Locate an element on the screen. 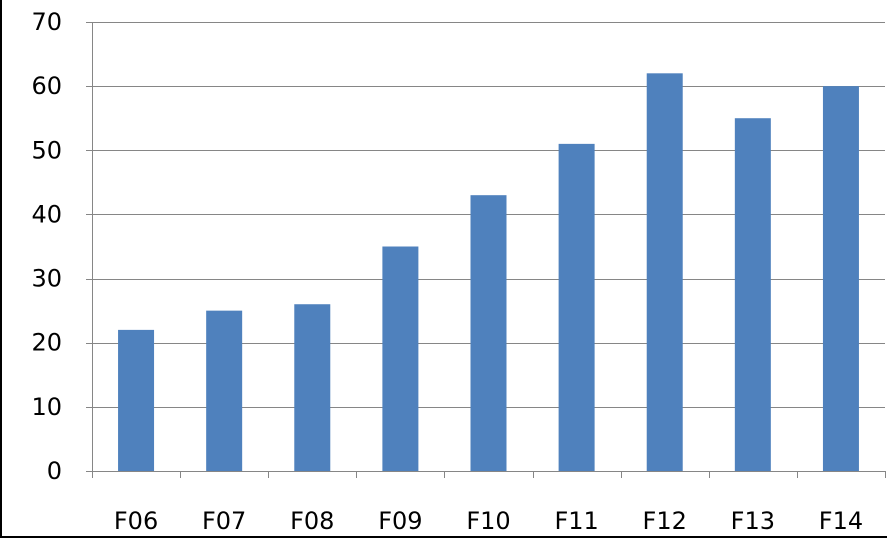 This screenshot has width=887, height=538. bar-f14 is located at coordinates (840, 279).